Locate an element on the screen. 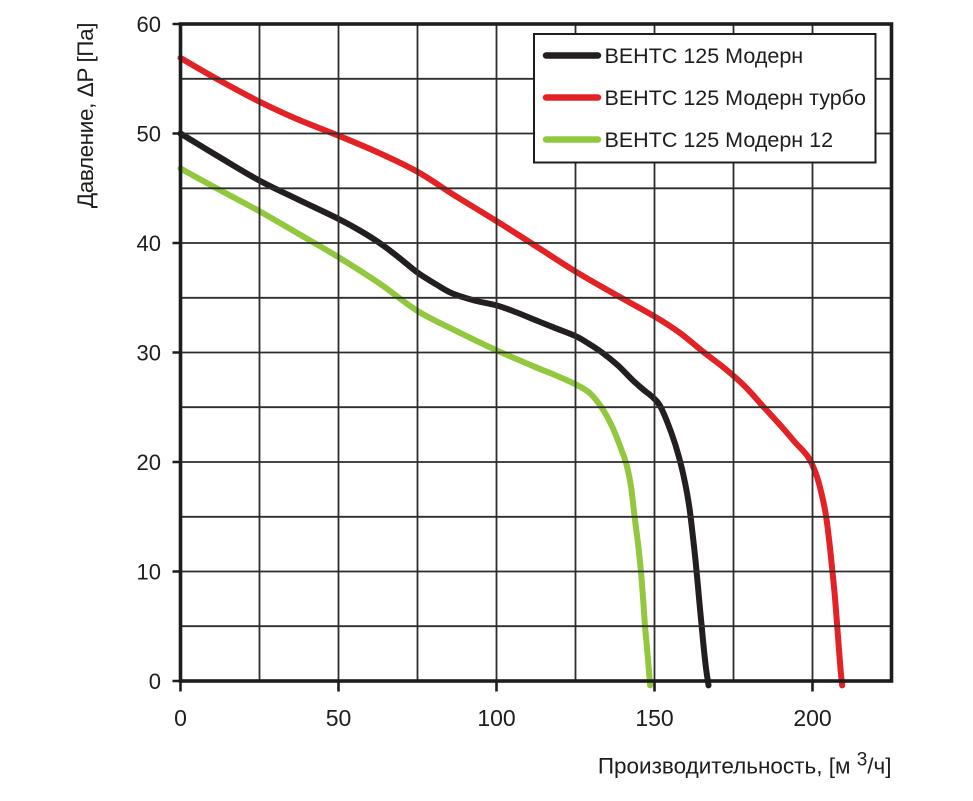 This screenshot has width=973, height=801. svg-text: ВЕНТС 125 Модерн is located at coordinates (704, 56).